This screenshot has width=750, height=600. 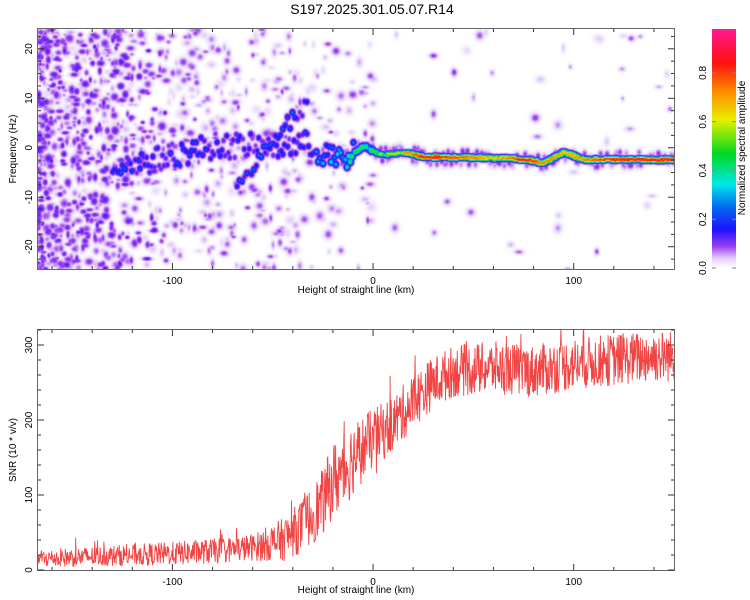 What do you see at coordinates (29, 344) in the screenshot?
I see `snr-y-tick-label: 300` at bounding box center [29, 344].